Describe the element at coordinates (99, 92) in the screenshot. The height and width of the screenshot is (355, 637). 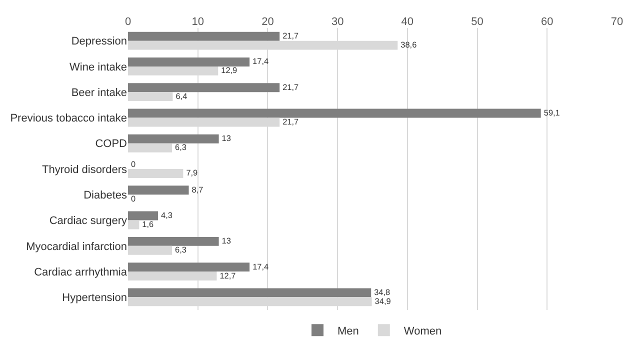
I see `y-tick-label: Beer intake` at that location.